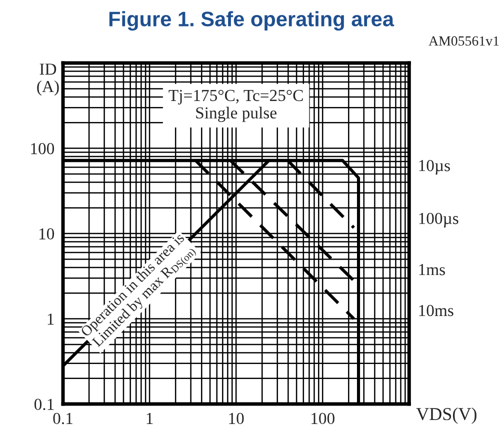 The height and width of the screenshot is (444, 502). I want to click on text: 10µs, so click(434, 167).